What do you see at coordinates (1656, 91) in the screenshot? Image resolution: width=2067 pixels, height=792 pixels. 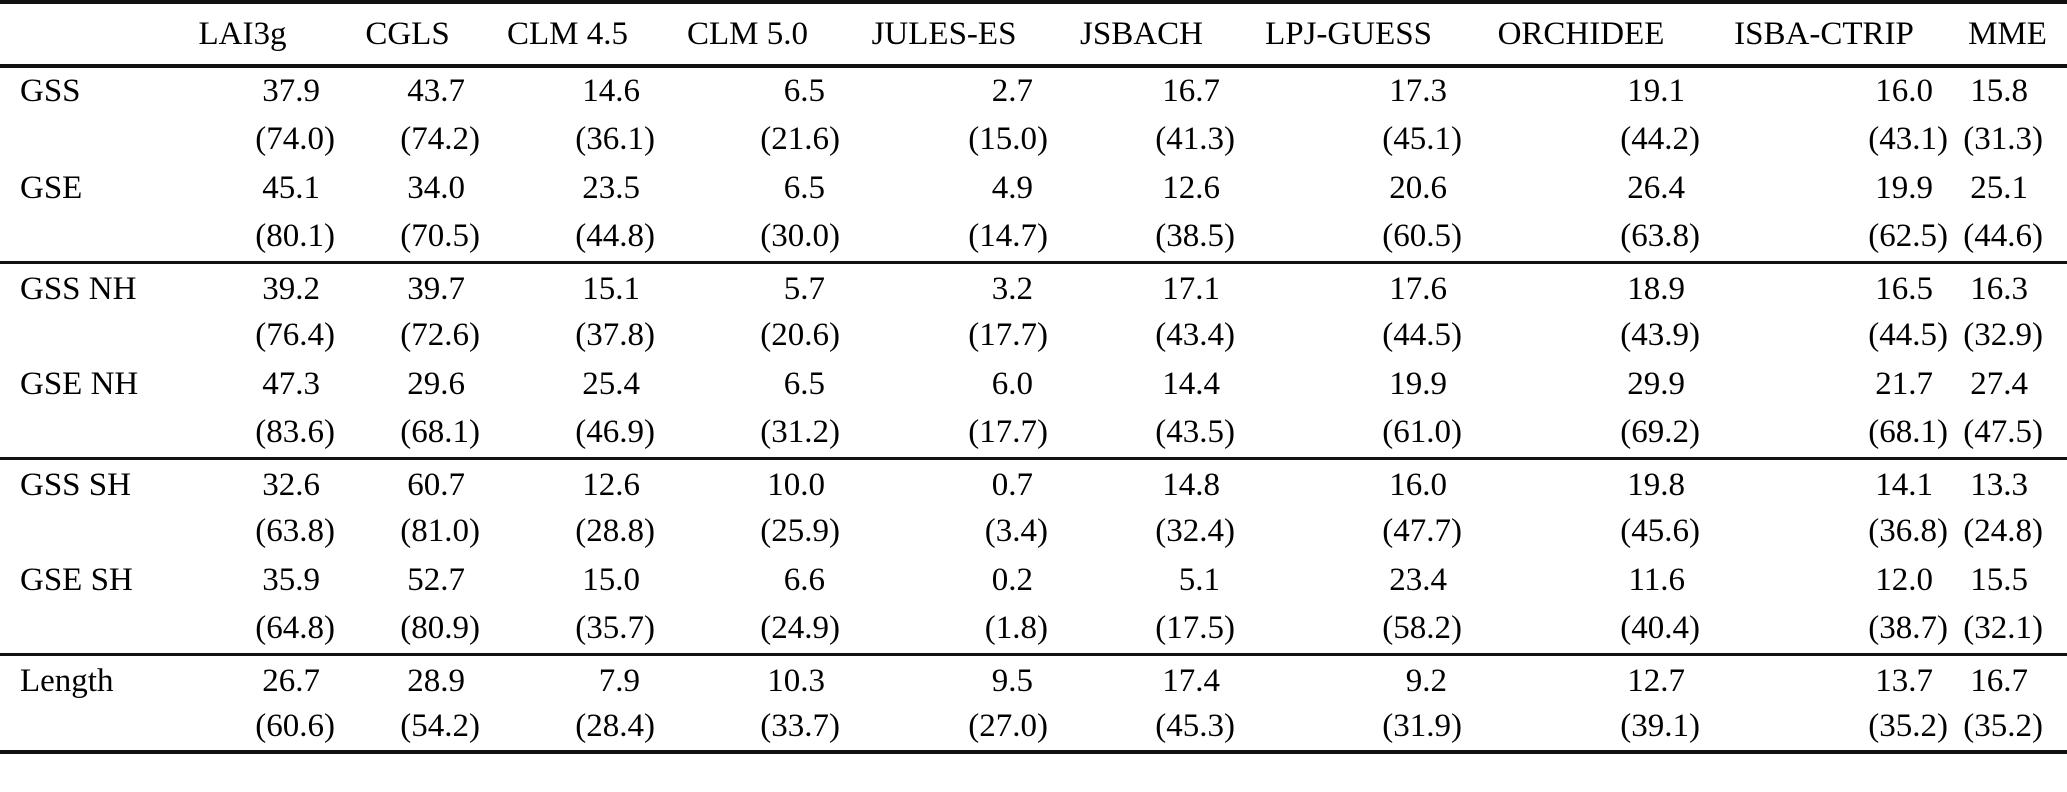 I see `value-cell: 19.1` at bounding box center [1656, 91].